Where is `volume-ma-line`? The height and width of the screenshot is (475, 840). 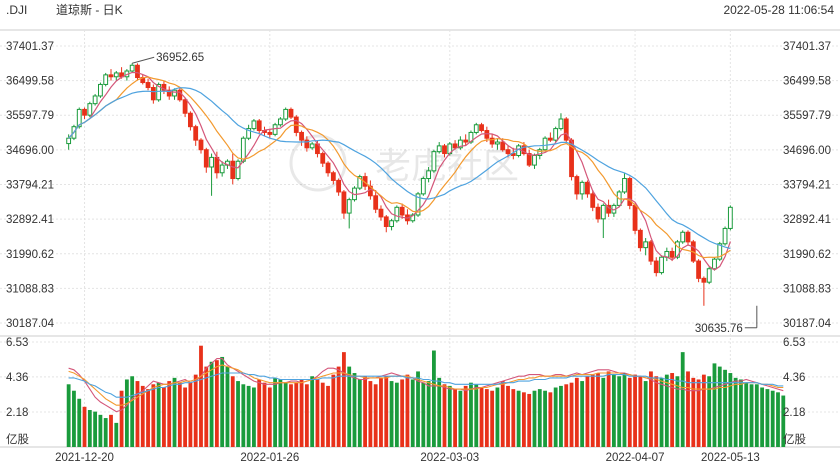
volume-ma-line is located at coordinates (426, 385).